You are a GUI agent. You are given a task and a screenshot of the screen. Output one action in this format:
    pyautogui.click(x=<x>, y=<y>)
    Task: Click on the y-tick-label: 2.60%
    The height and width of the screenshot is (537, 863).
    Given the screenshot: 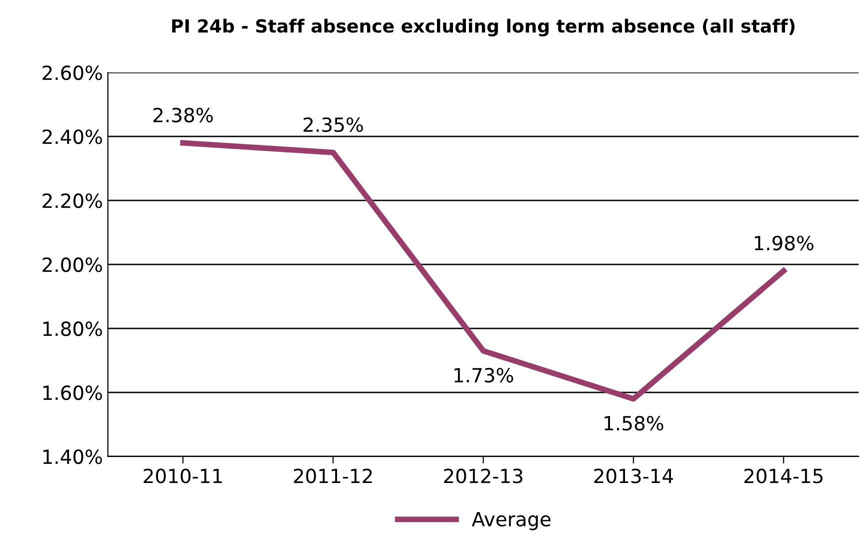 What is the action you would take?
    pyautogui.click(x=72, y=72)
    